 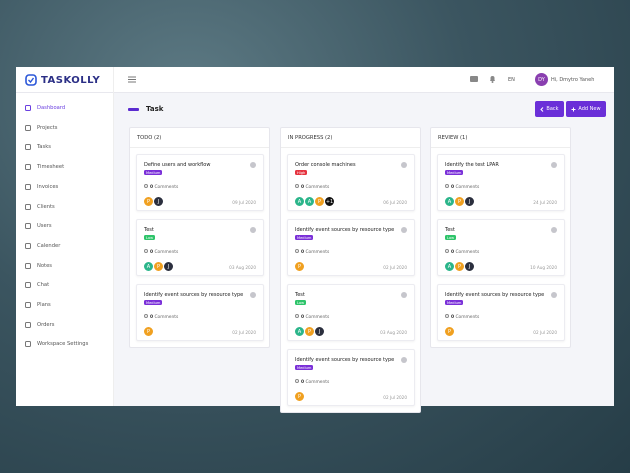 What do you see at coordinates (38, 147) in the screenshot?
I see `nav-item: Tasks` at bounding box center [38, 147].